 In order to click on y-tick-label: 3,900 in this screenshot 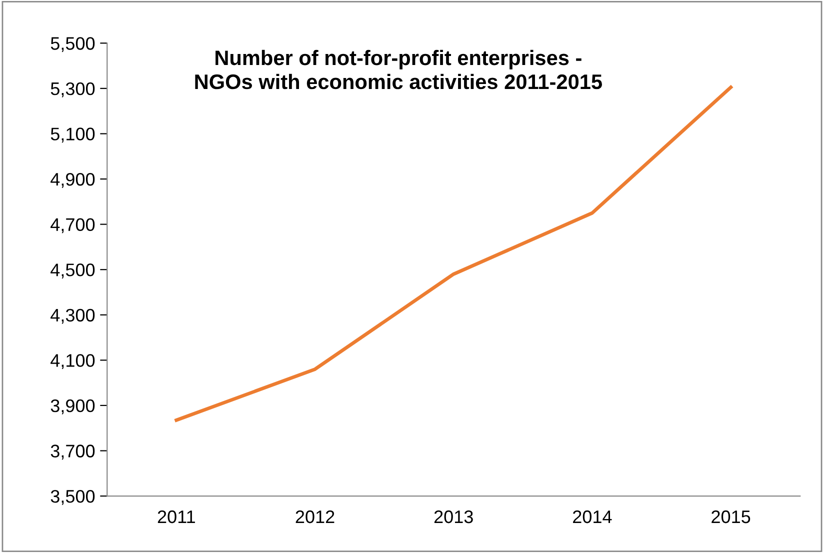, I will do `click(72, 406)`.